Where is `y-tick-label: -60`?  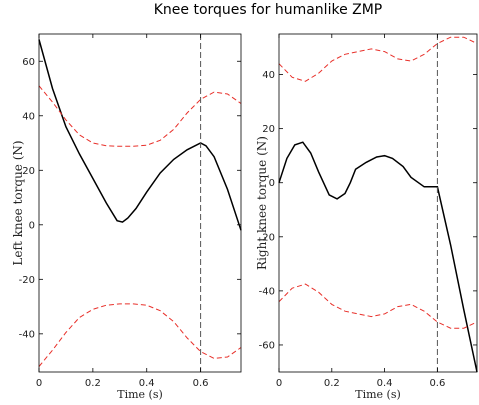
y-tick-label: -60 is located at coordinates (267, 345).